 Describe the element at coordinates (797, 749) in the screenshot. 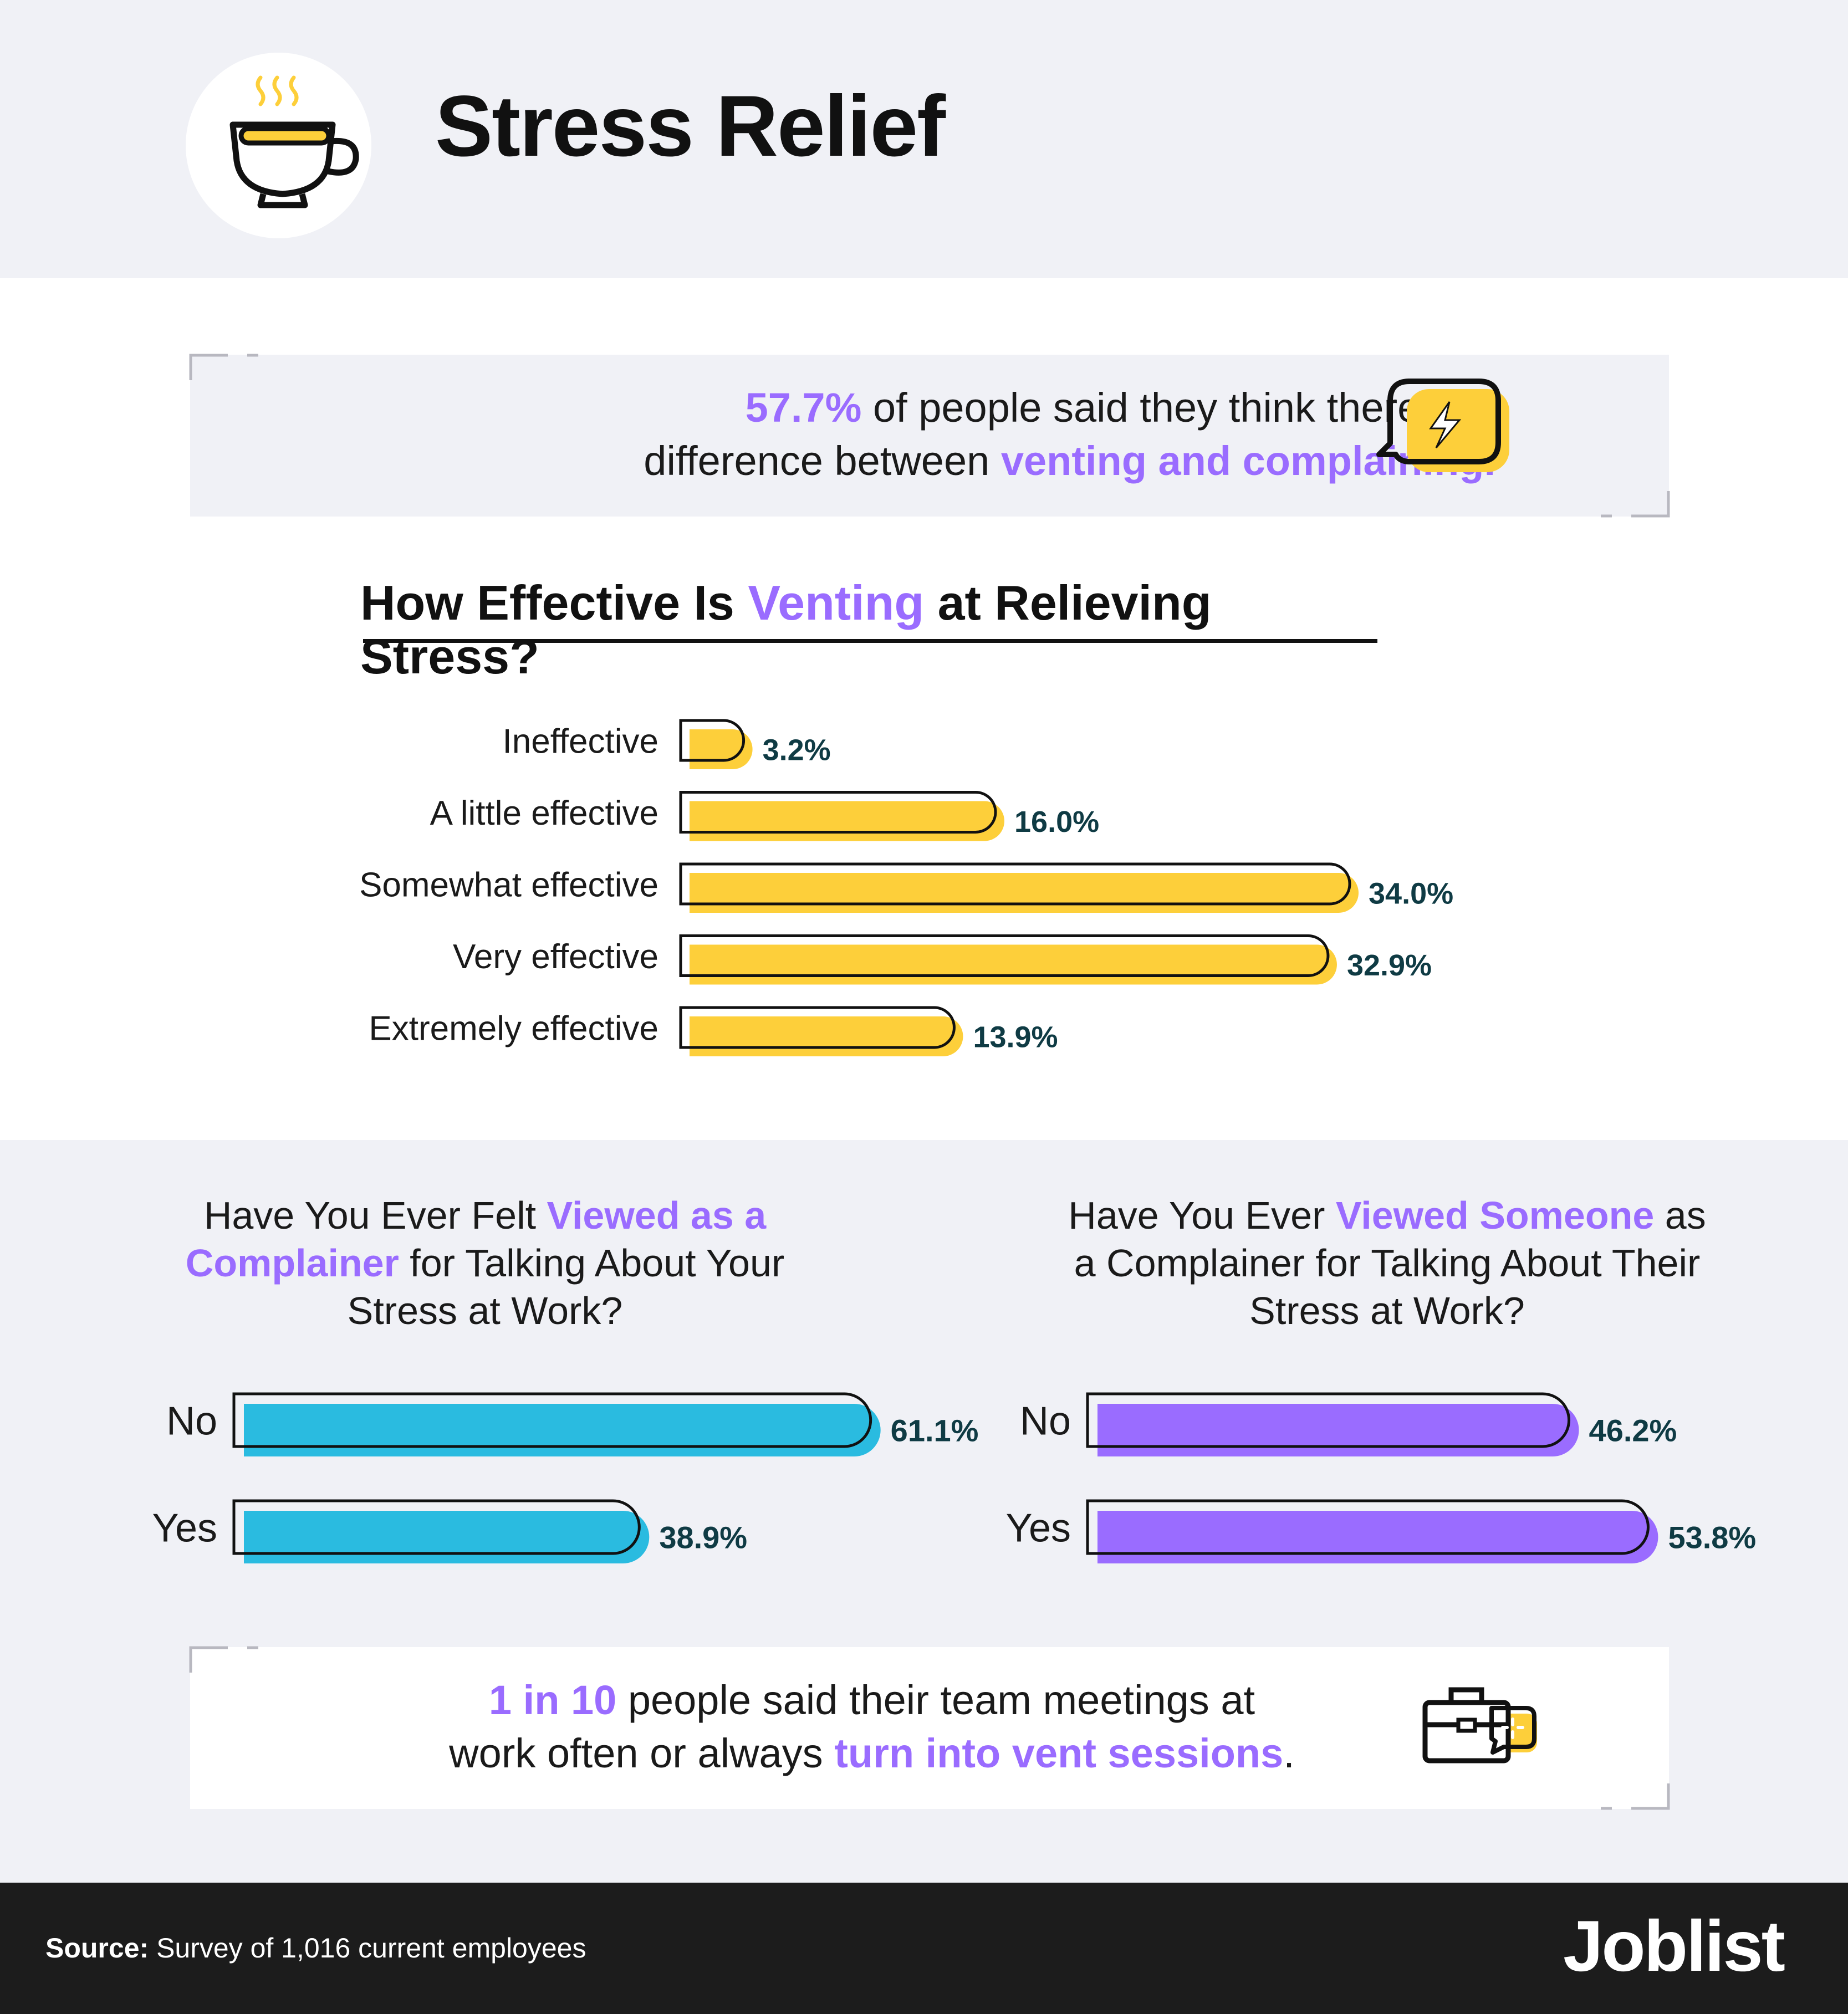

I see `value-label: 3.2%` at that location.